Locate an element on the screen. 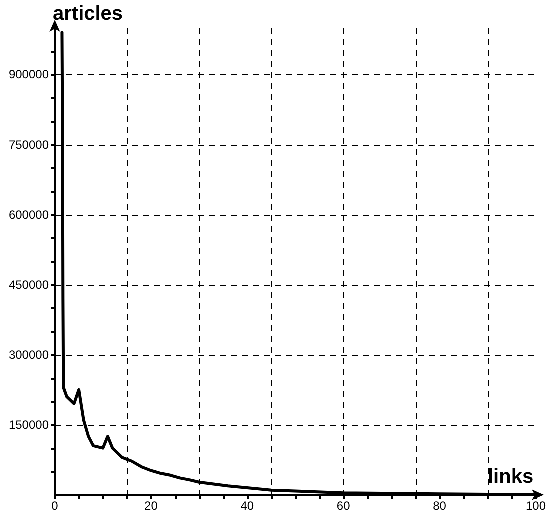  x-tick-label: 20 is located at coordinates (151, 506).